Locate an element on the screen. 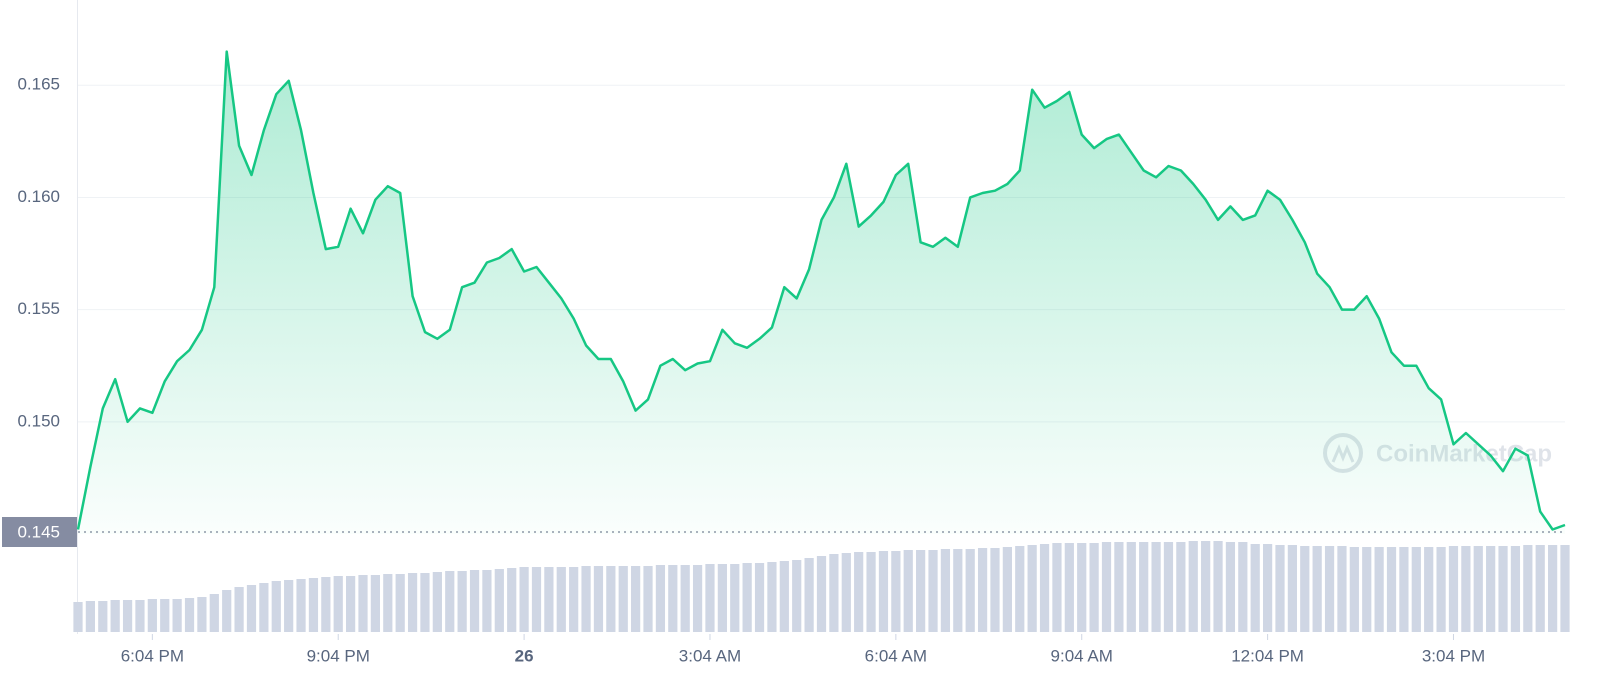 The width and height of the screenshot is (1600, 695). y-tick-label: 0.165 is located at coordinates (38, 84).